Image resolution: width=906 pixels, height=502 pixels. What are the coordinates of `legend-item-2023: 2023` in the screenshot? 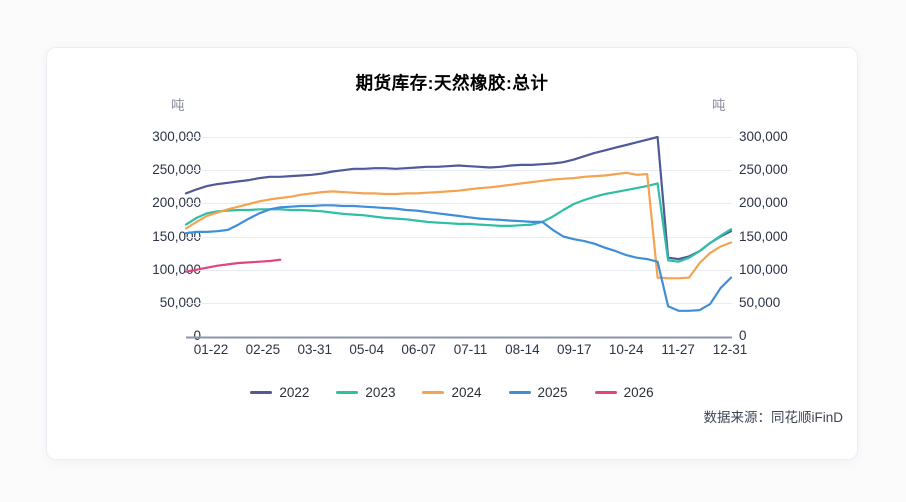 It's located at (365, 392).